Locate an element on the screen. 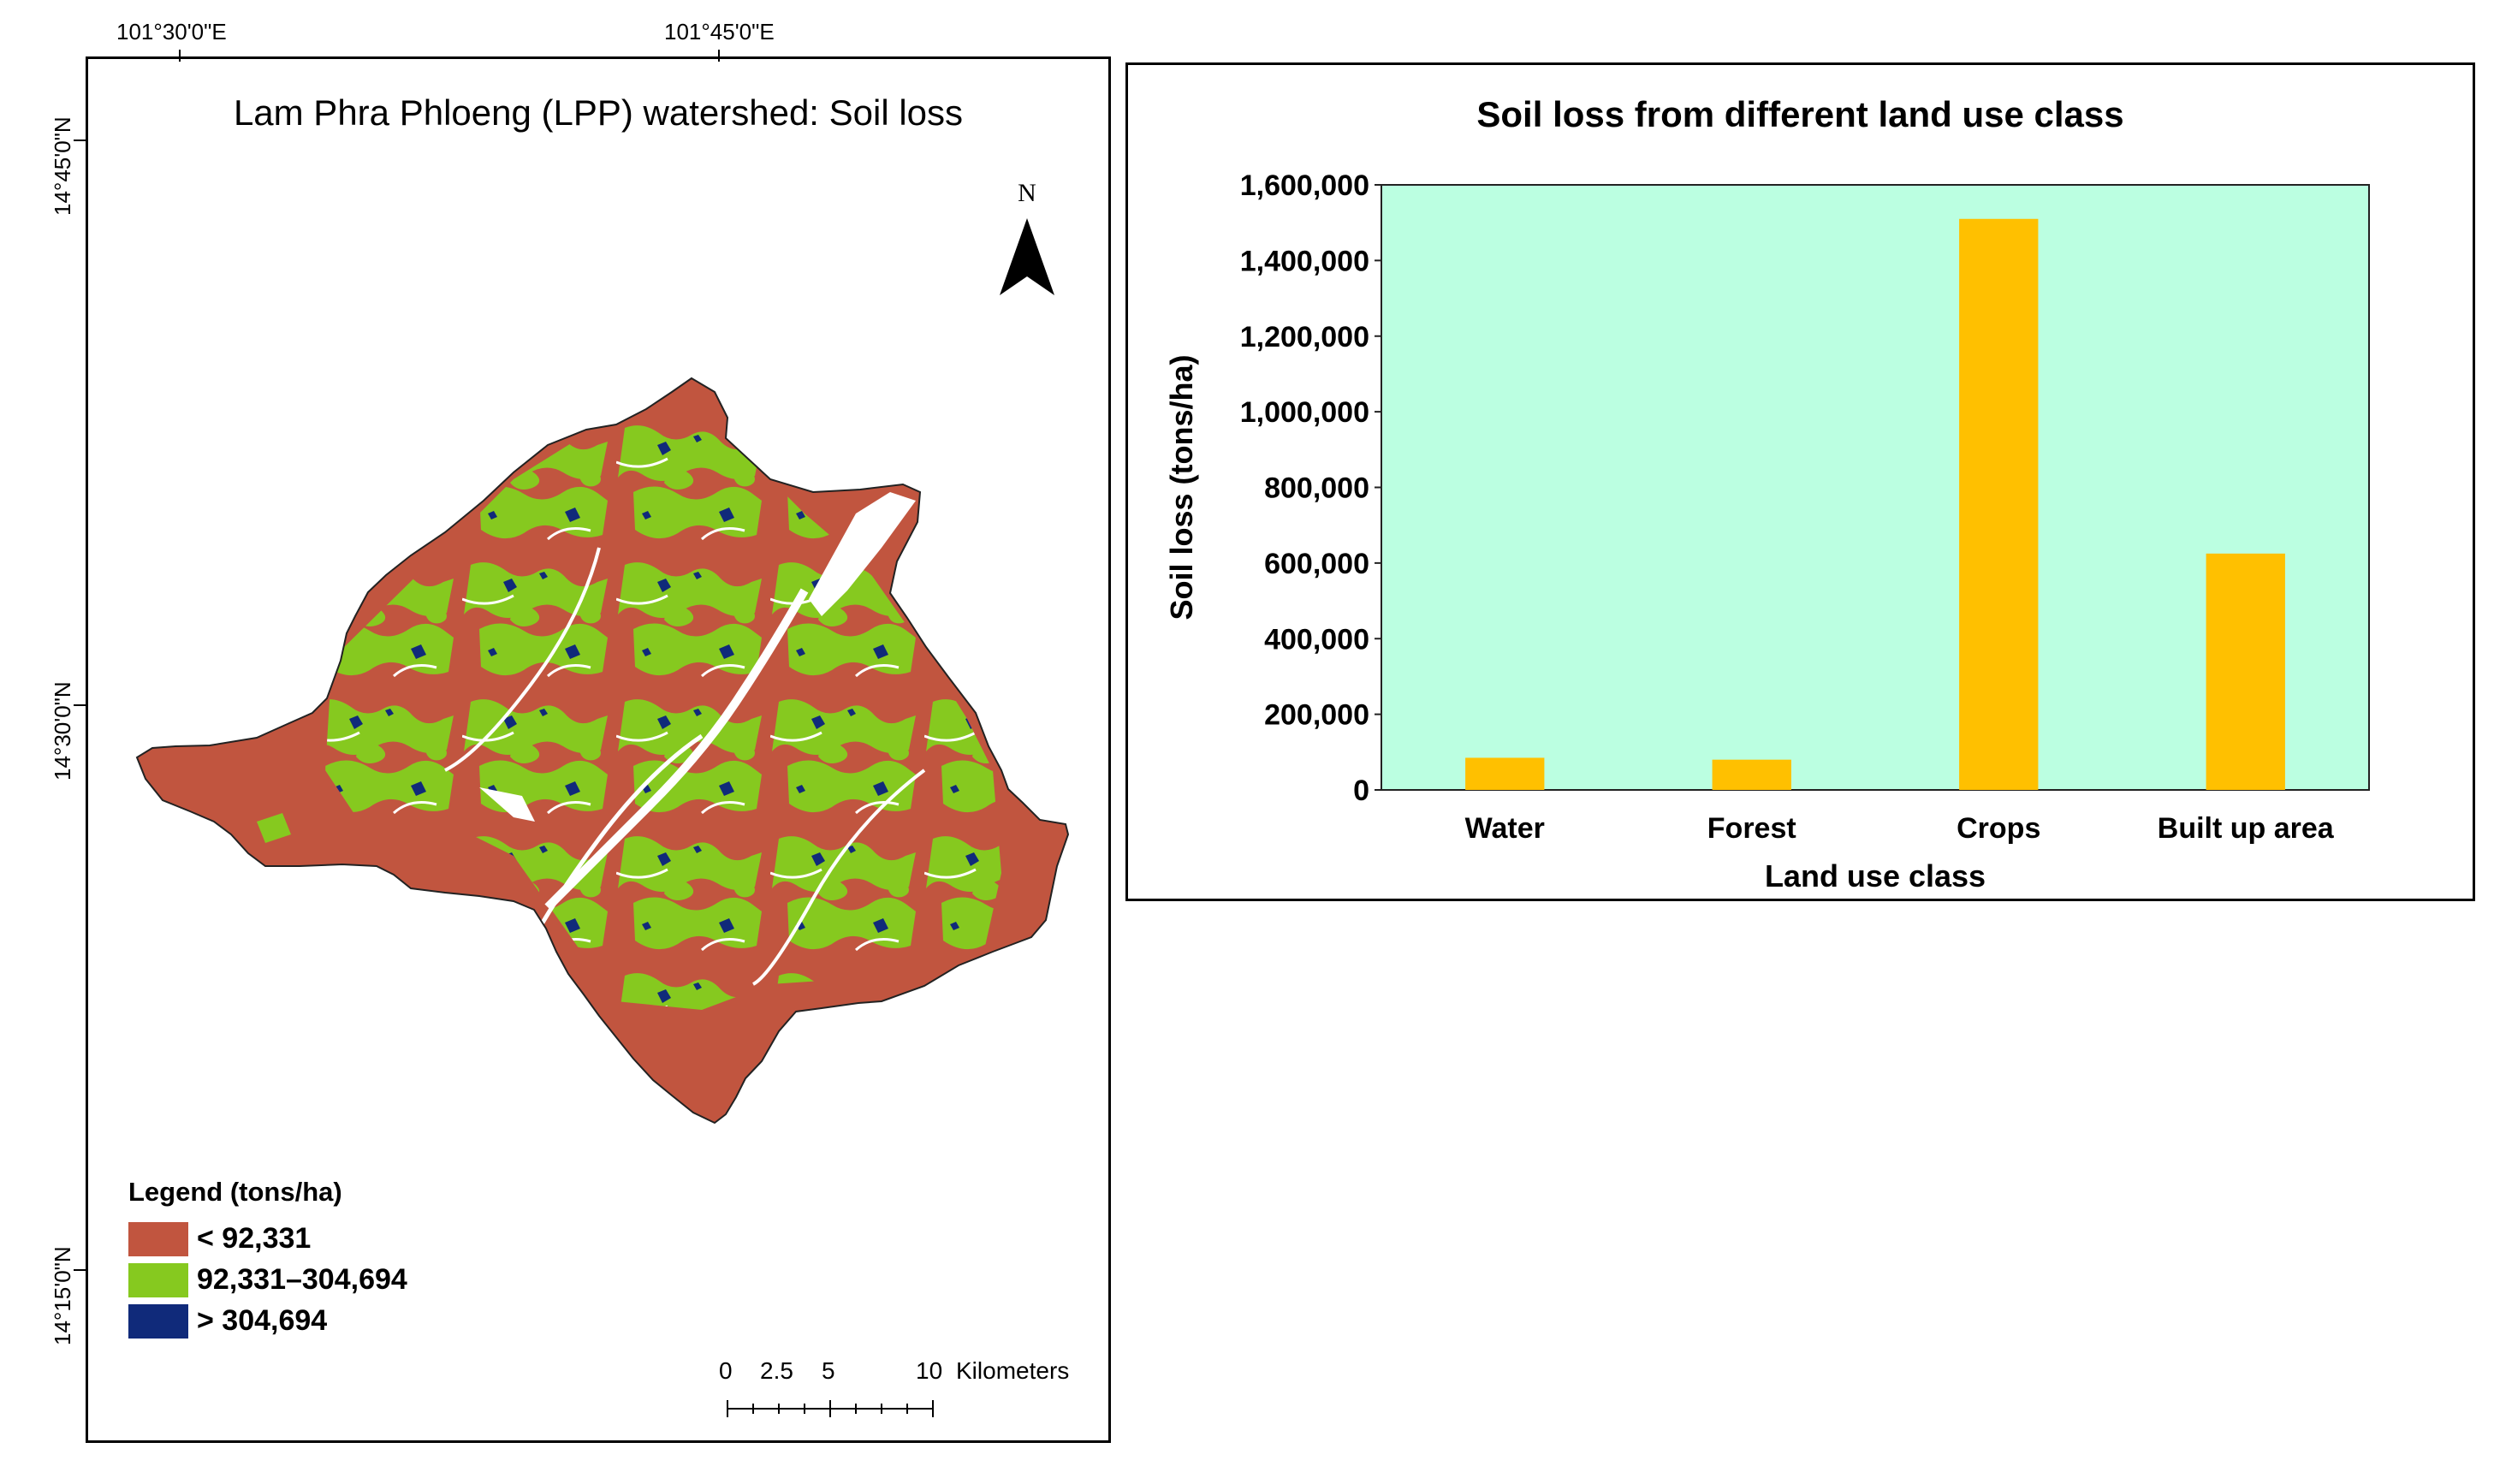 The height and width of the screenshot is (1484, 2494). longitude-label-2: 101°45'0"E is located at coordinates (719, 32).